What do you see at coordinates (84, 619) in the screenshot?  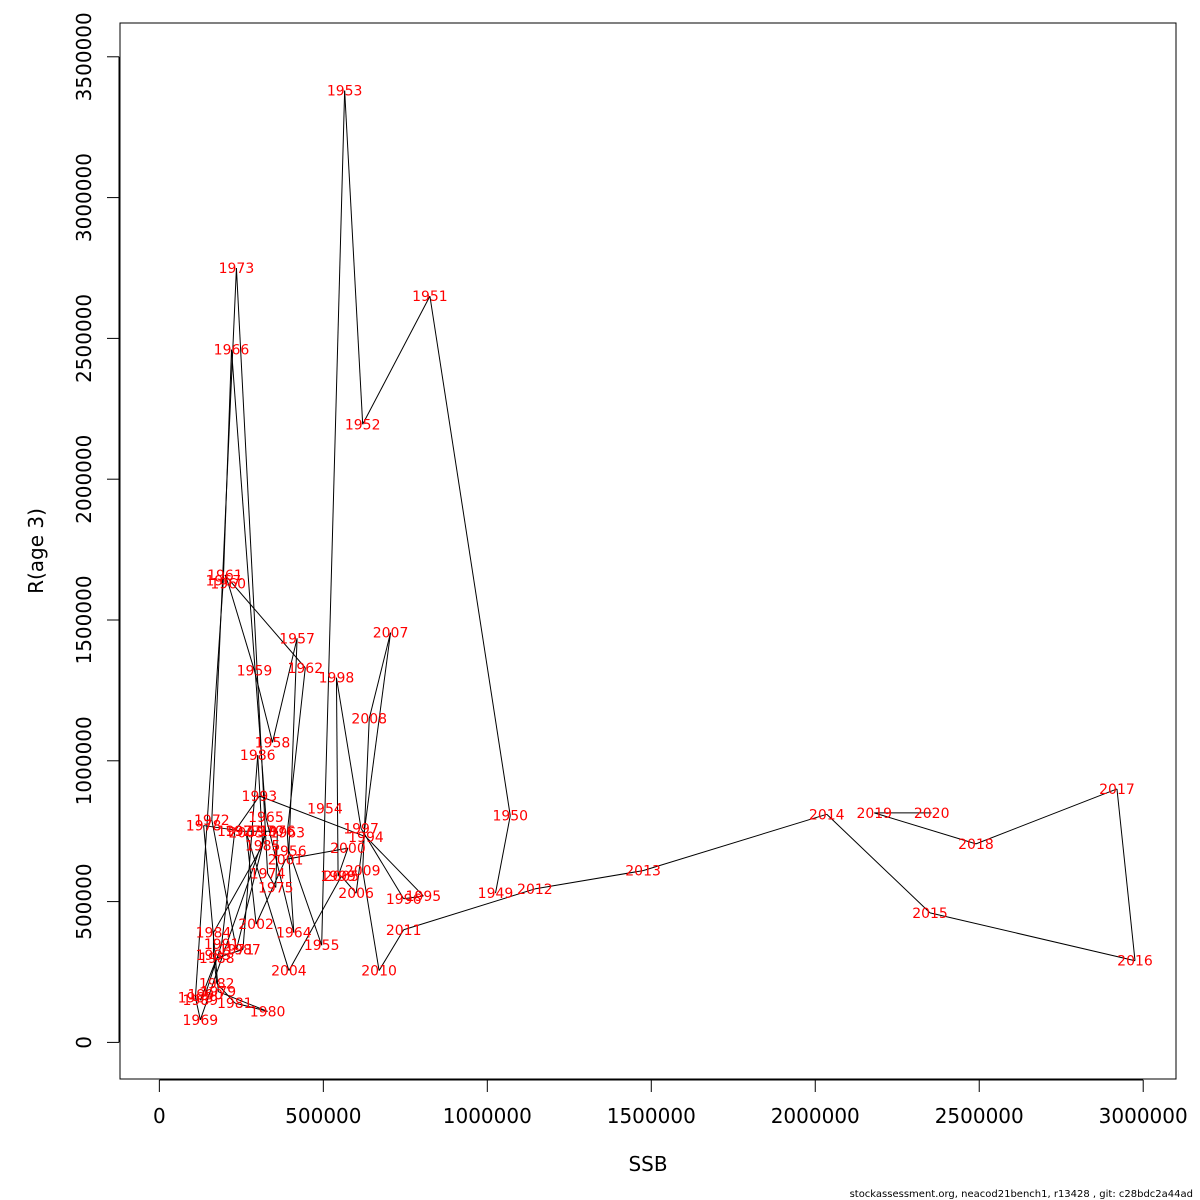 I see `y-tick-label: 1500000` at bounding box center [84, 619].